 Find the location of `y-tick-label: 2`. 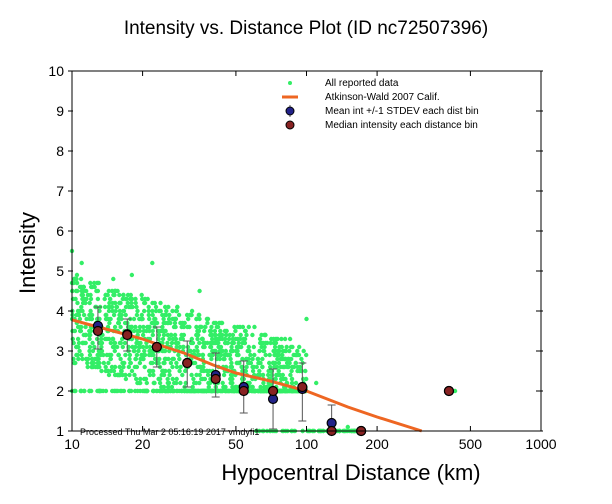

y-tick-label: 2 is located at coordinates (60, 391).